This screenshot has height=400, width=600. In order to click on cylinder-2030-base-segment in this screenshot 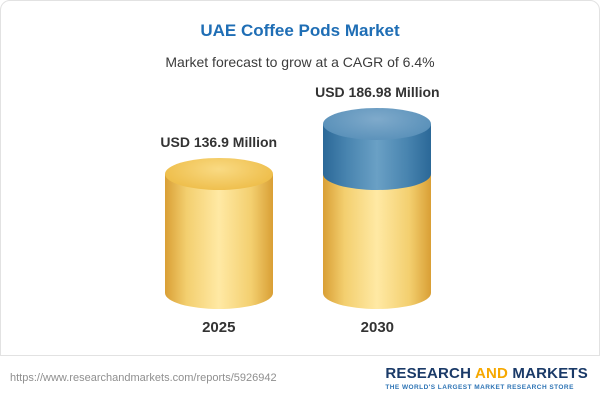, I will do `click(377, 241)`.